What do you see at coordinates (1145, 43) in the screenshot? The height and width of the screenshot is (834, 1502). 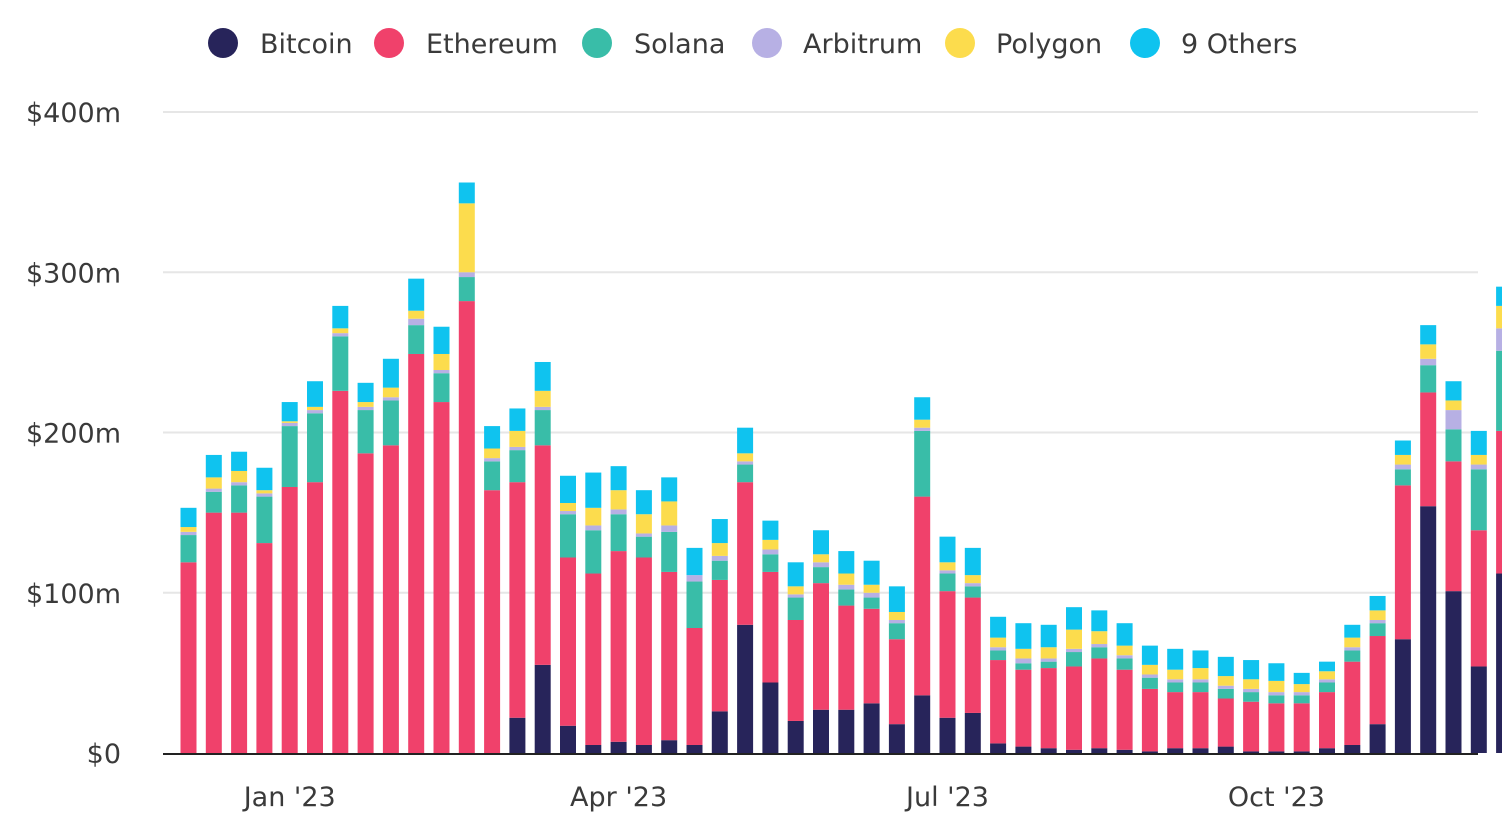 I see `legend-swatch-9-others` at bounding box center [1145, 43].